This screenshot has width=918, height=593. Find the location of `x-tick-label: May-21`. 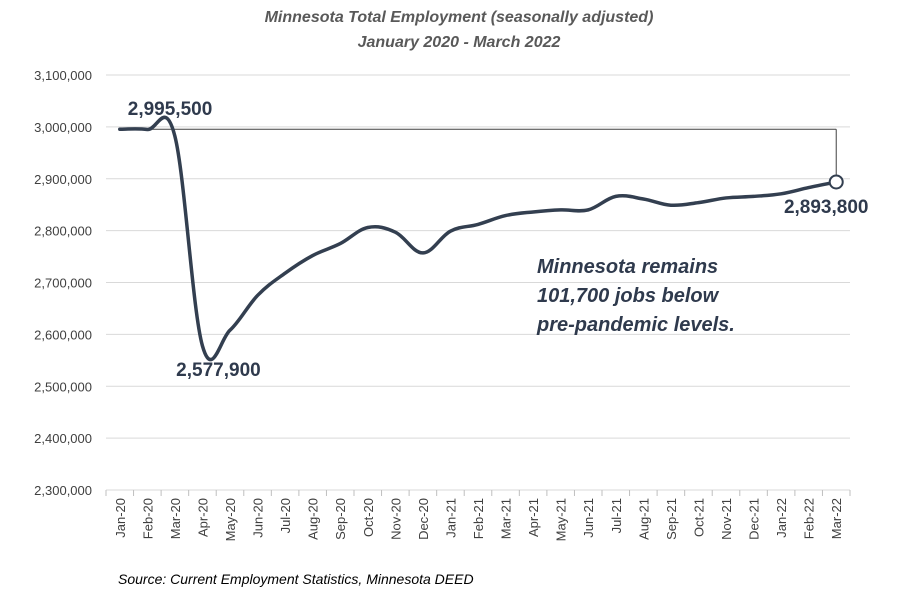

x-tick-label: May-21 is located at coordinates (561, 519).